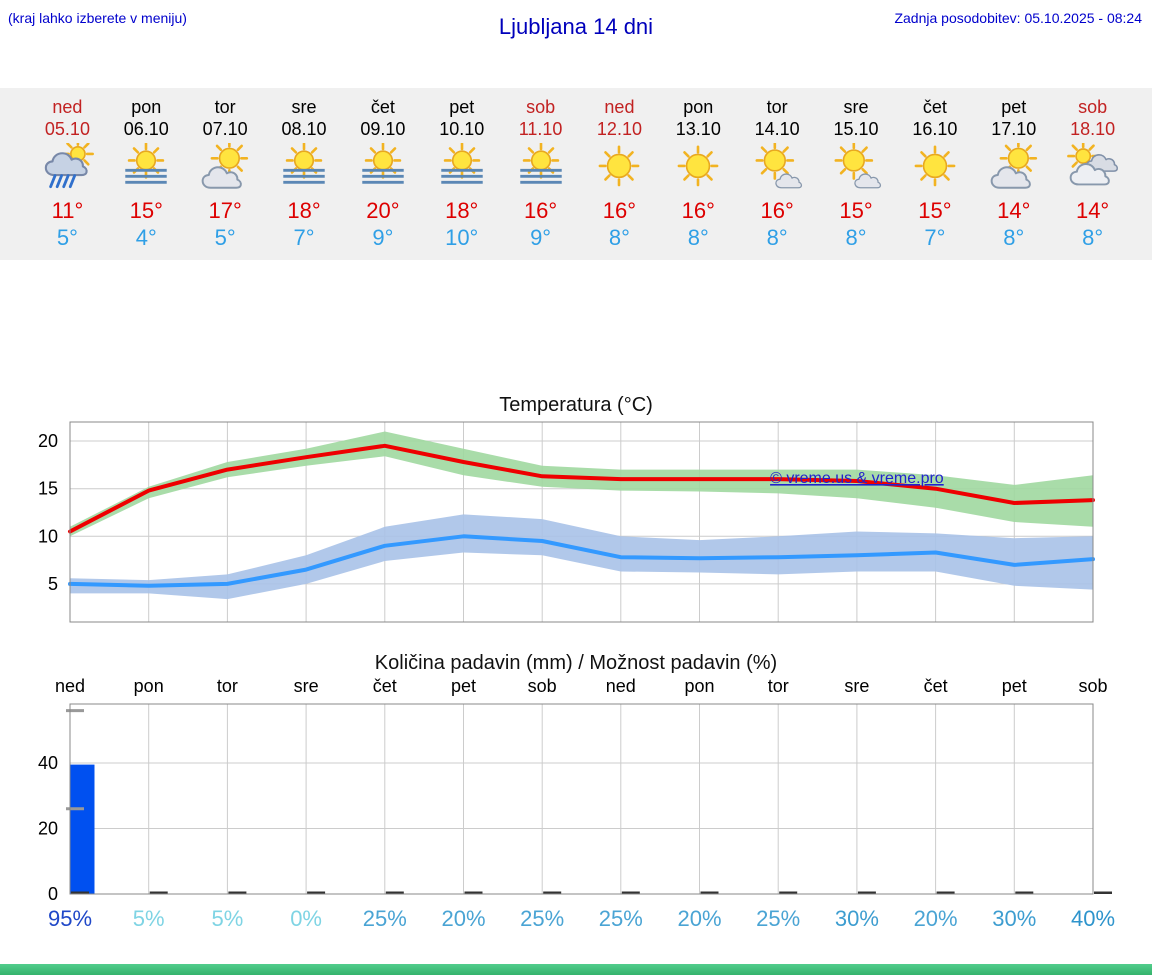 This screenshot has width=1152, height=975. I want to click on forecast-day: čet 09.10 20° 9°, so click(382, 173).